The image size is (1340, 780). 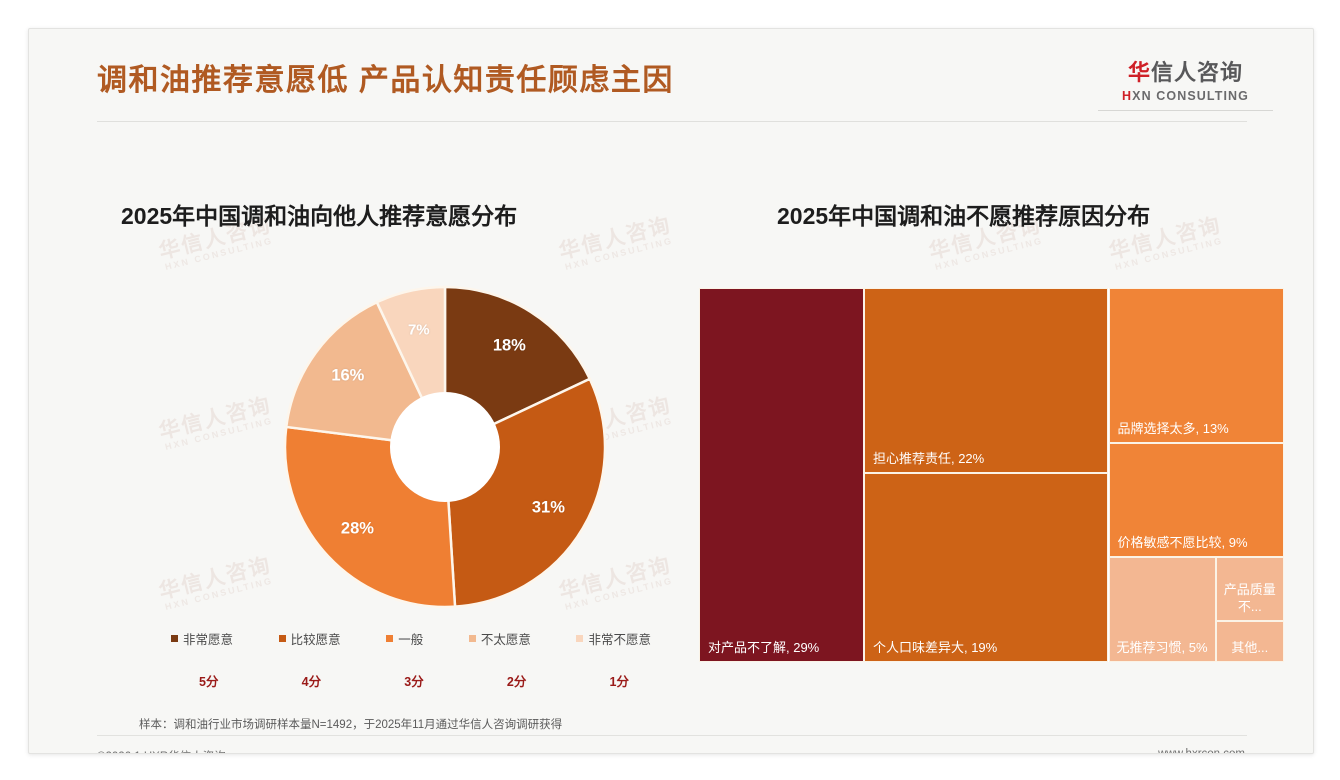 What do you see at coordinates (1197, 72) in the screenshot?
I see `logo-cn-rest: 信人咨询` at bounding box center [1197, 72].